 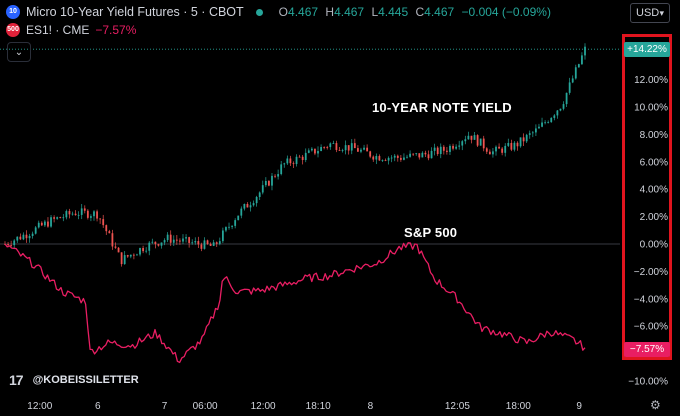 I want to click on chevron-down-icon: ⌄, so click(x=19, y=52).